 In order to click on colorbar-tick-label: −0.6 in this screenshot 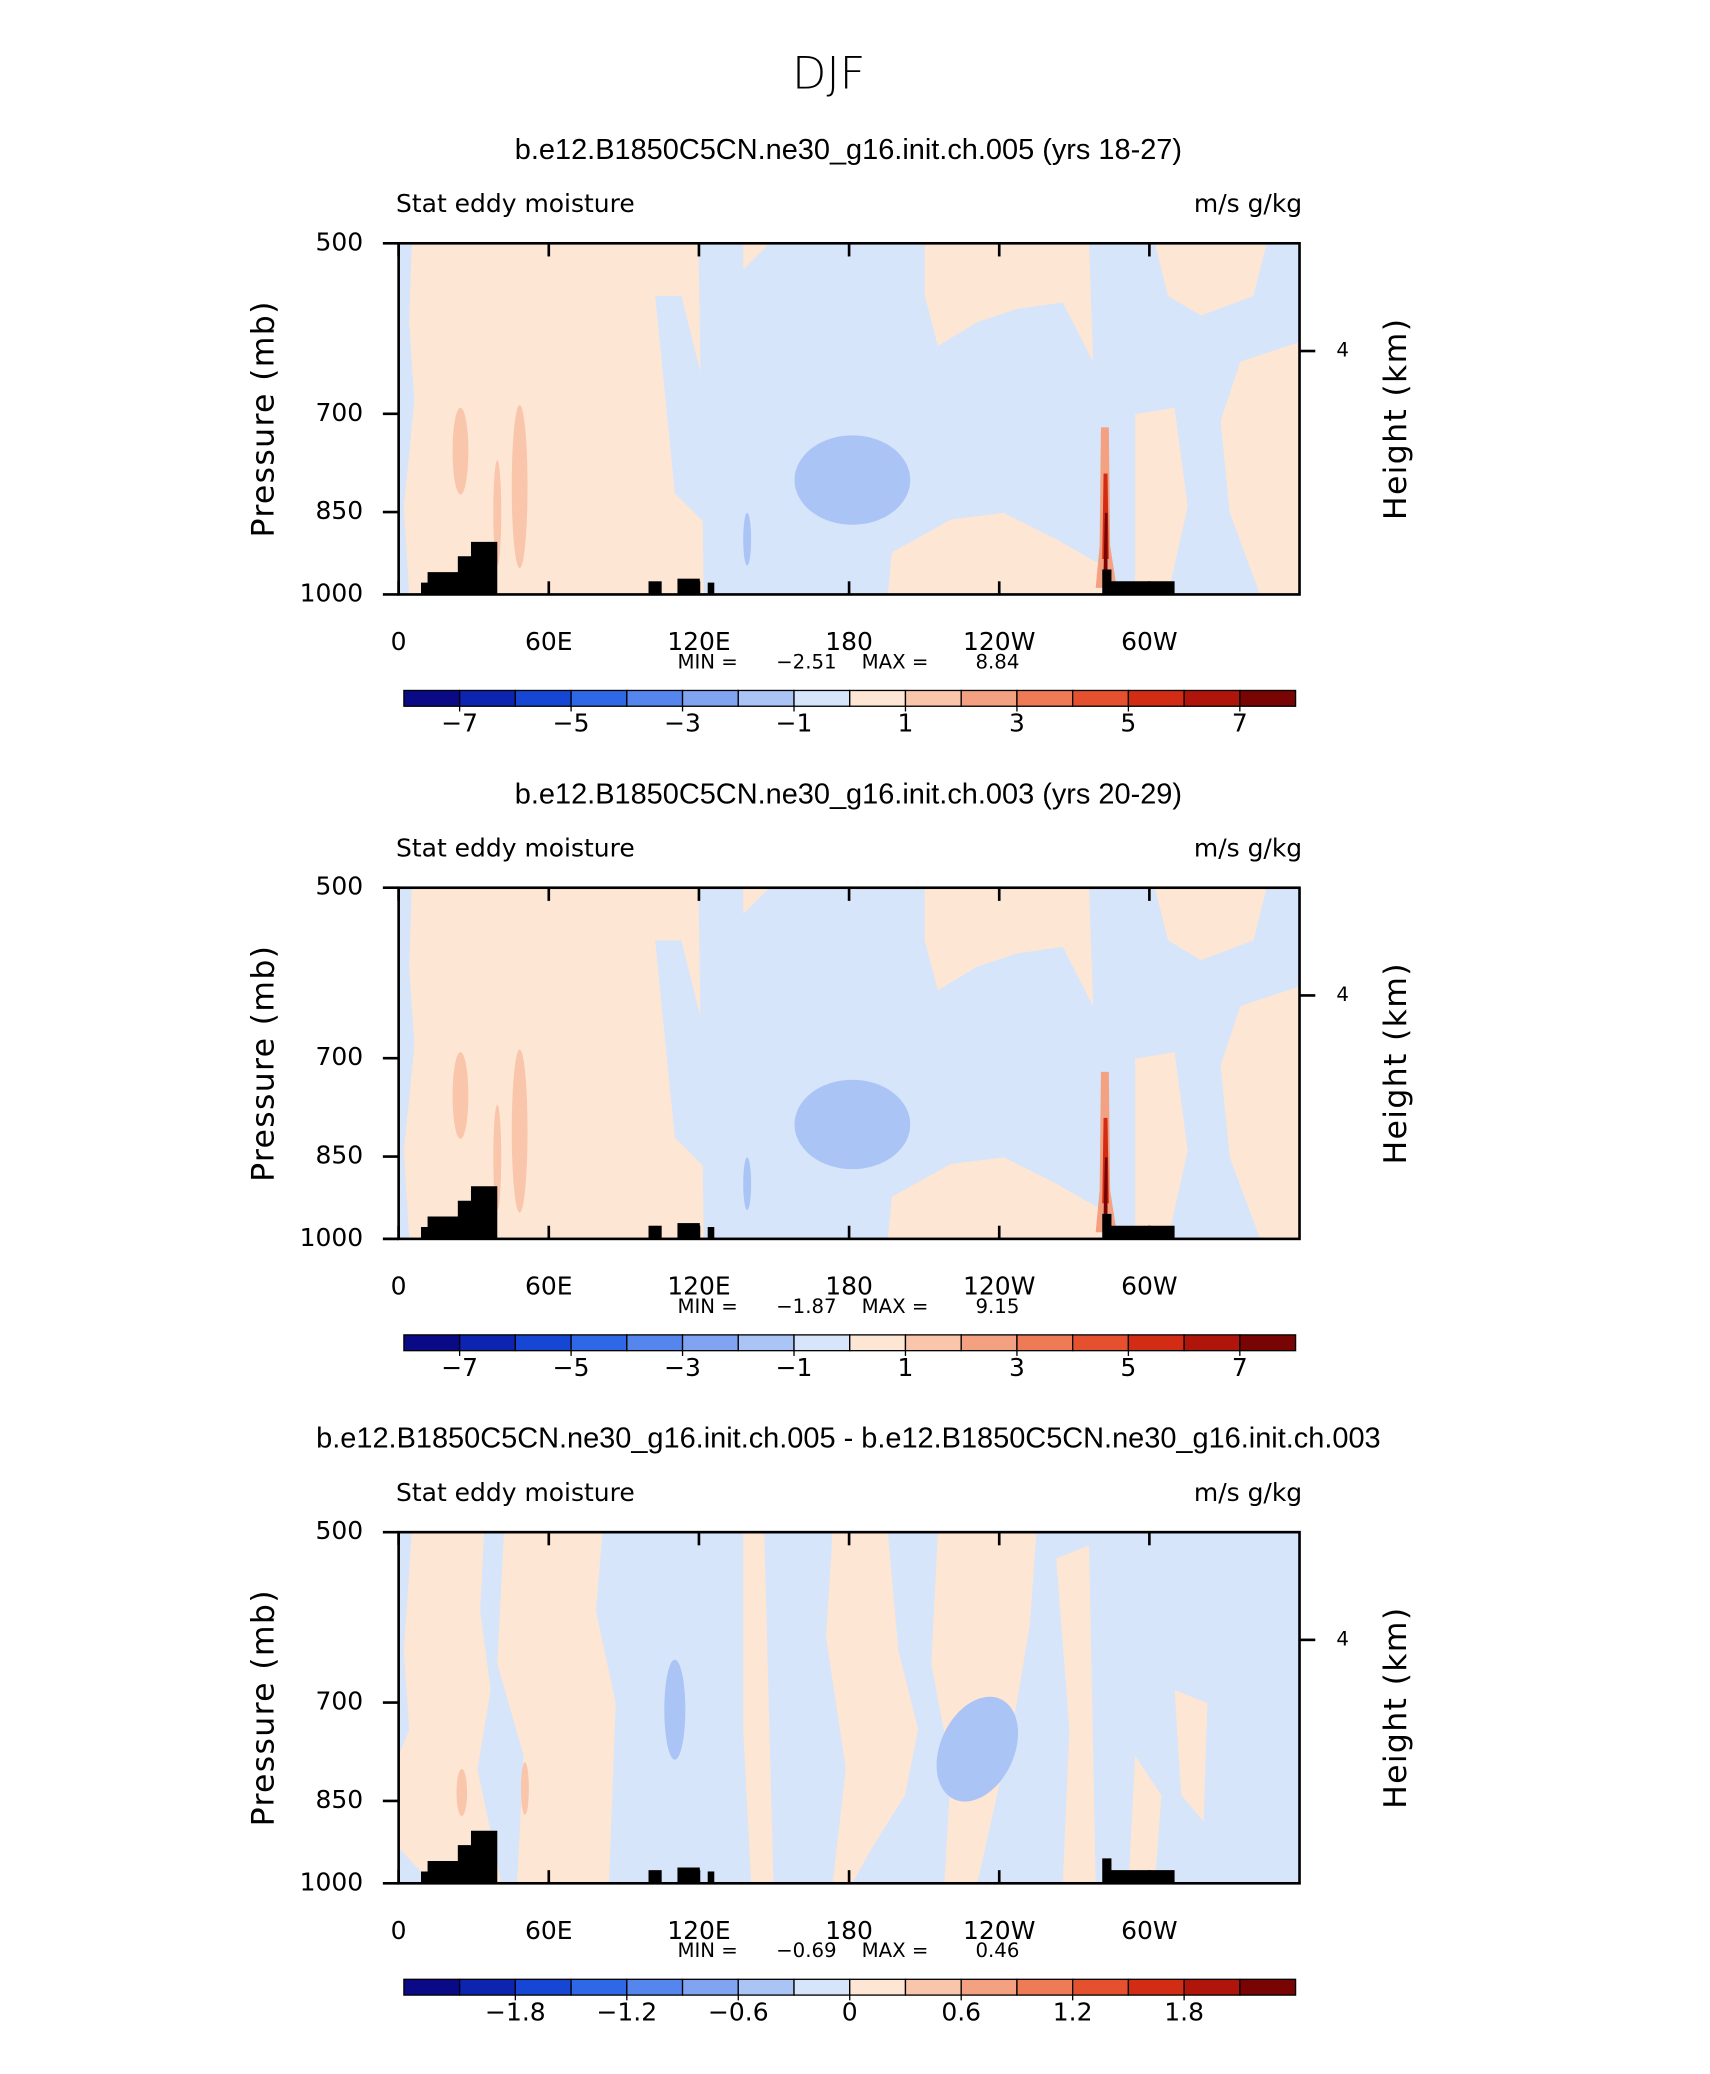, I will do `click(738, 2012)`.